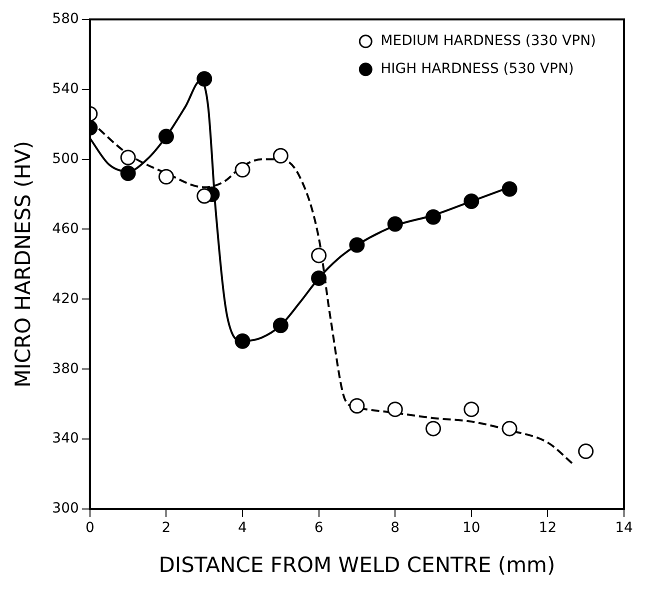 The image size is (652, 591). Describe the element at coordinates (65, 298) in the screenshot. I see `y-tick-label: 420` at that location.